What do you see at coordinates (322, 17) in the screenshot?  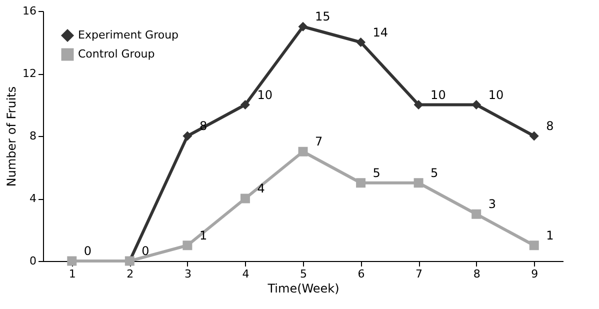 I see `data-label: 15` at bounding box center [322, 17].